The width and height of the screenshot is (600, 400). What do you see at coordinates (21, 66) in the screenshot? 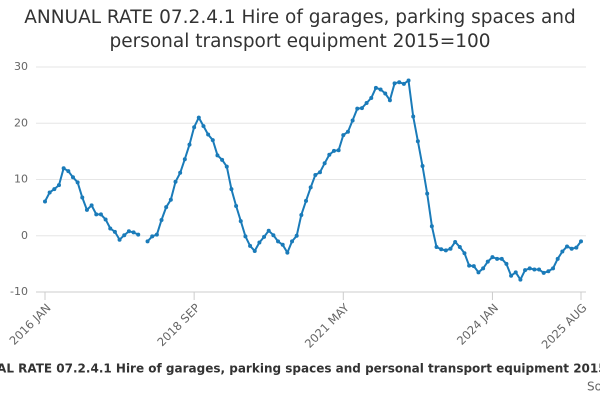
I see `y-tick-label: 30` at bounding box center [21, 66].